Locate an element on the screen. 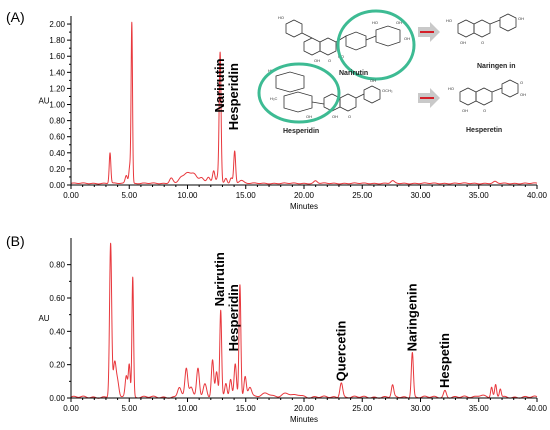  peak-annotation: Quercetin is located at coordinates (340, 351).